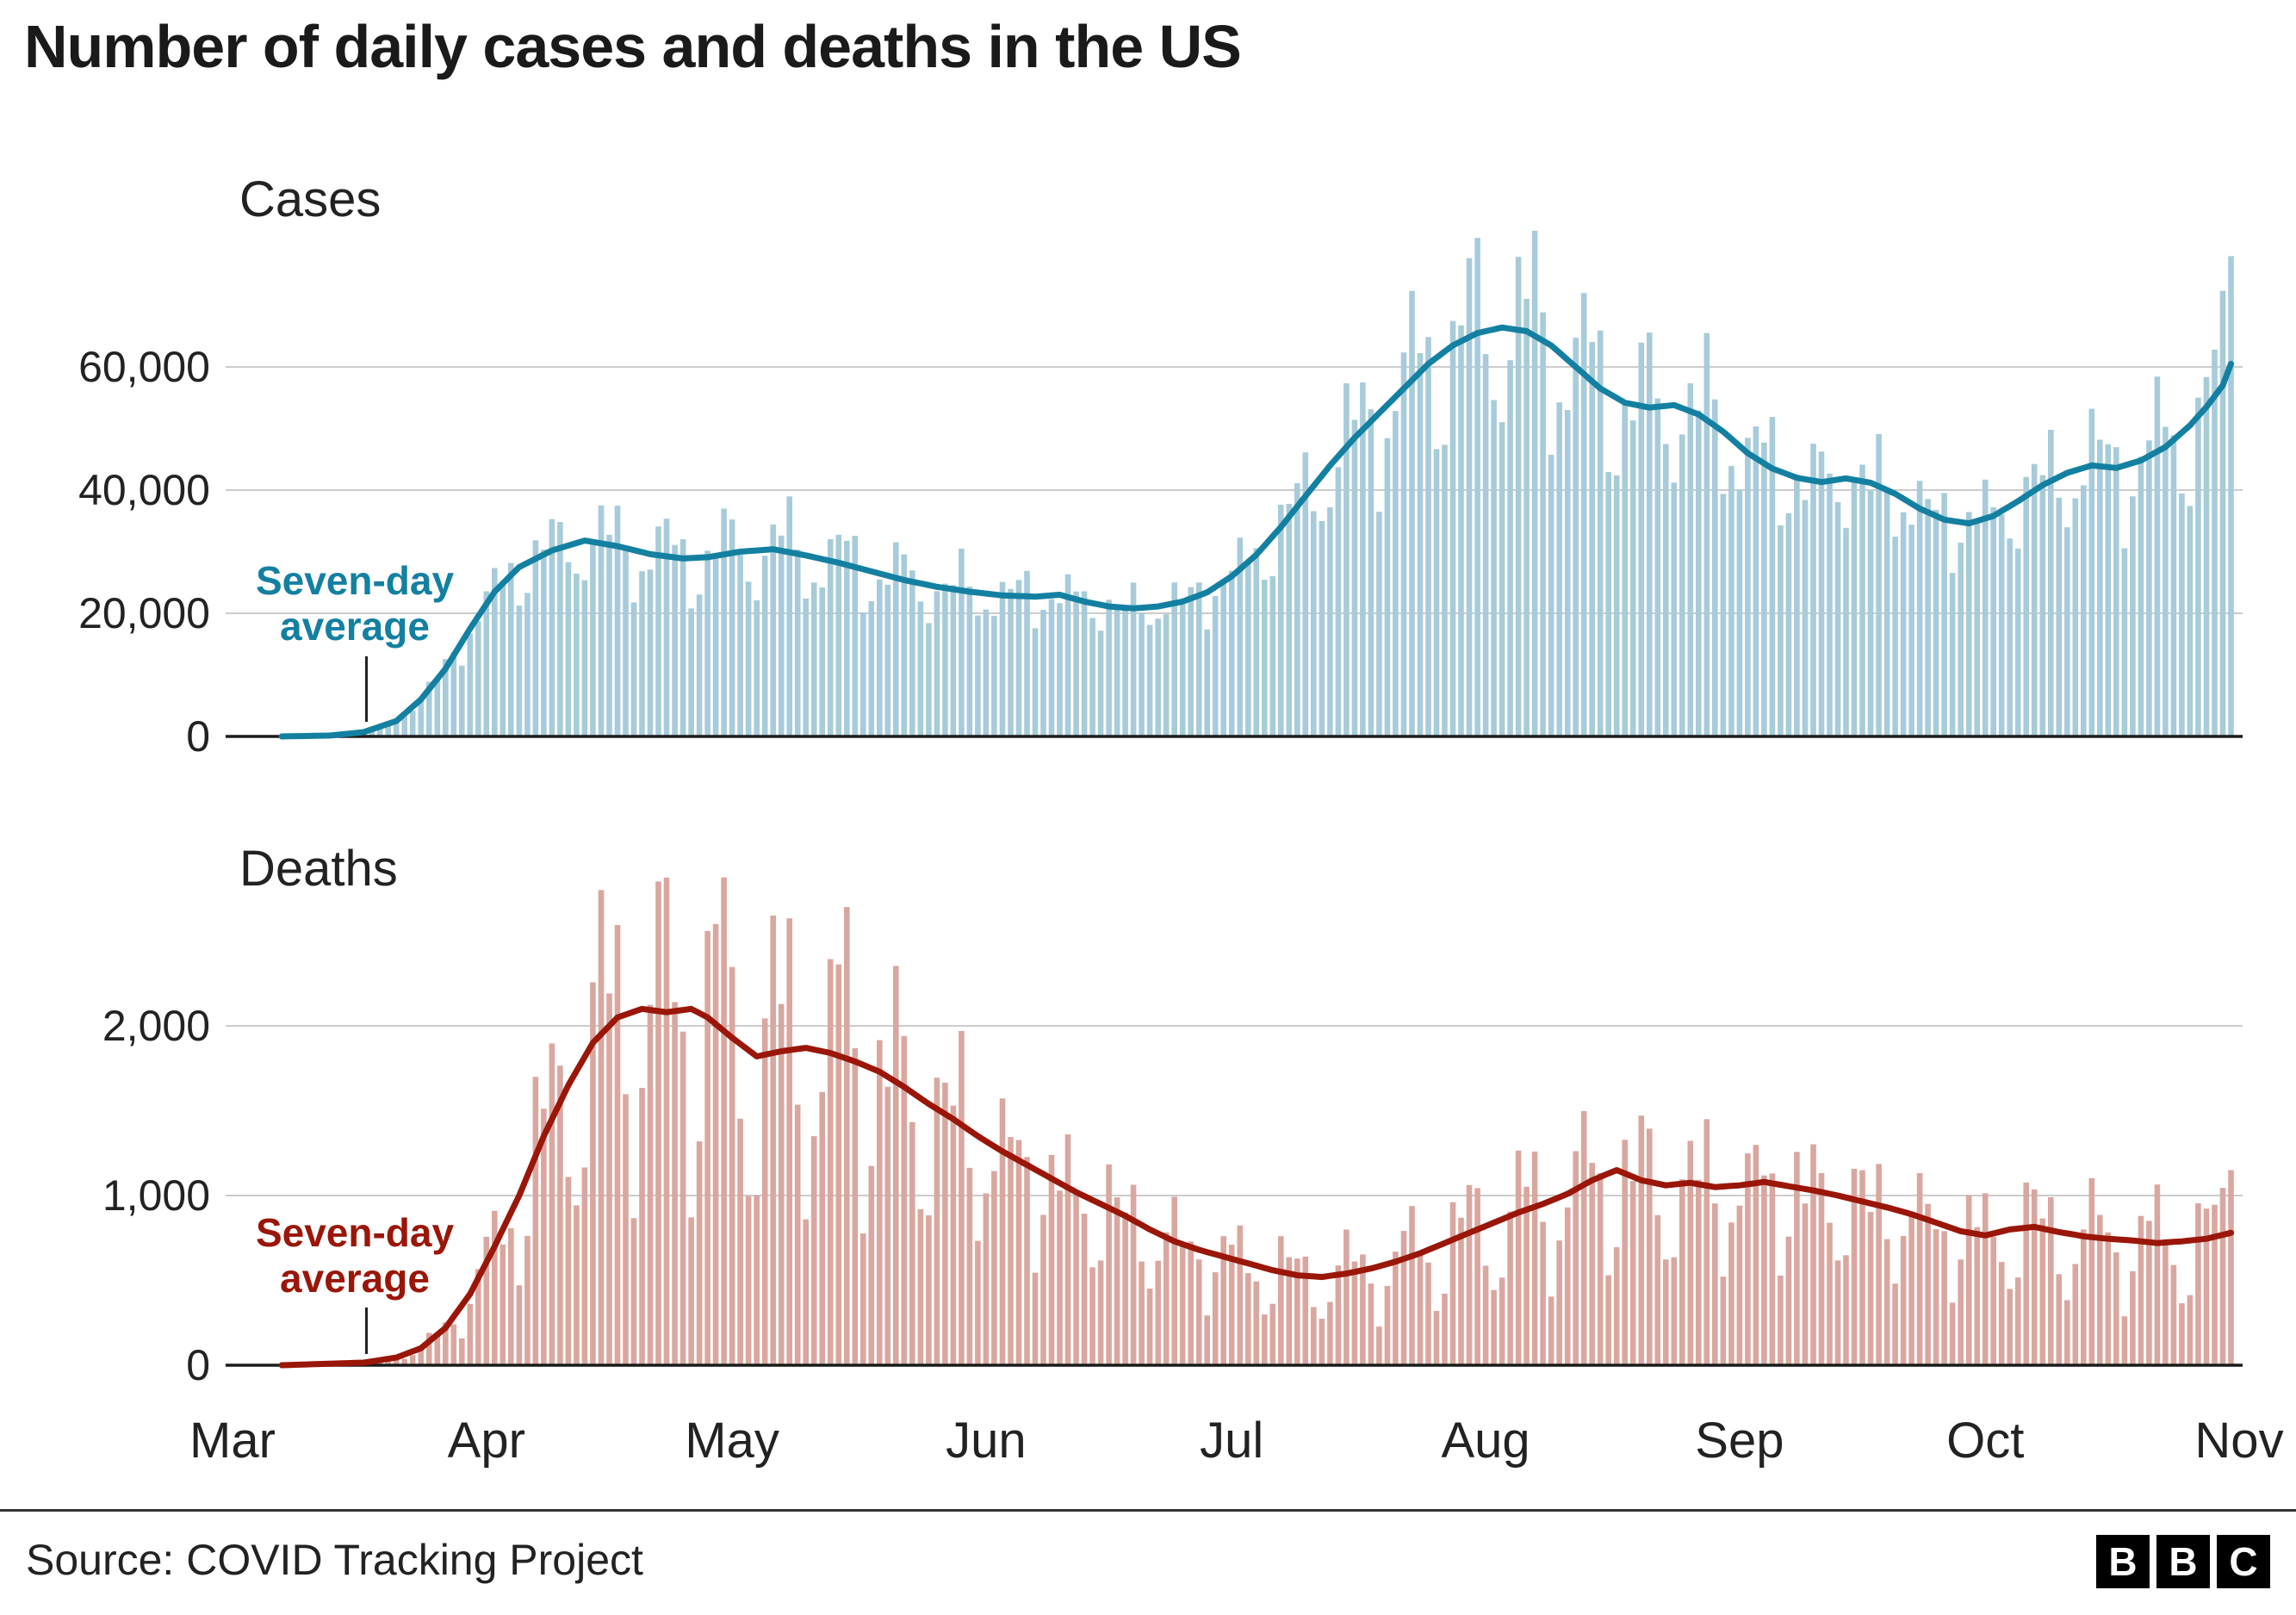  Describe the element at coordinates (144, 367) in the screenshot. I see `cases-ytick-label: 60,000` at that location.